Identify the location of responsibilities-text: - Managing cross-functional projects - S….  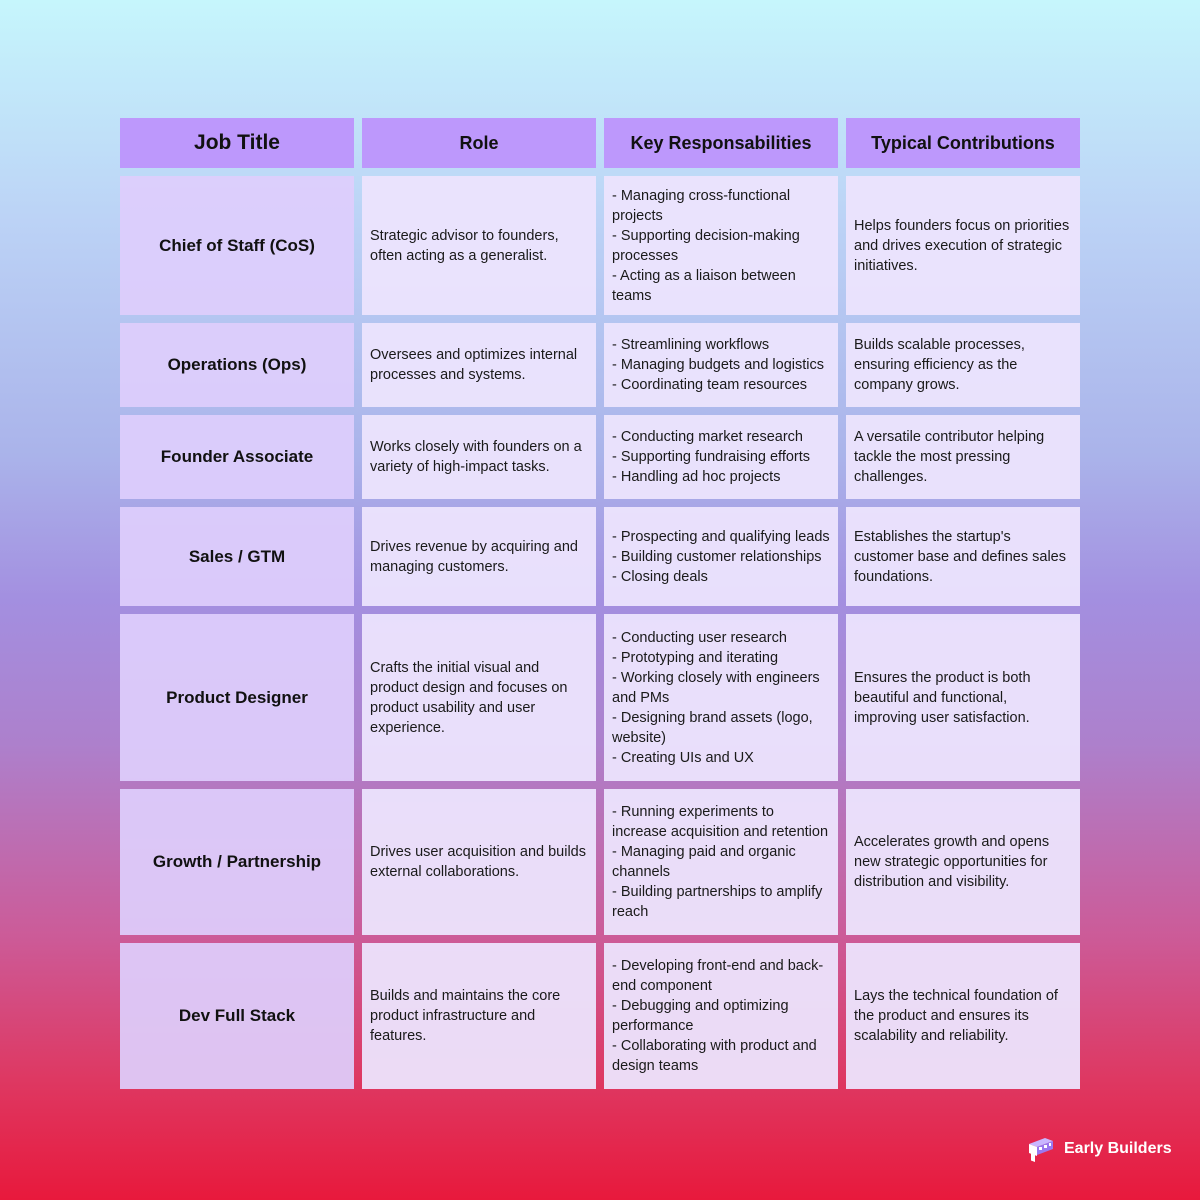
(706, 245).